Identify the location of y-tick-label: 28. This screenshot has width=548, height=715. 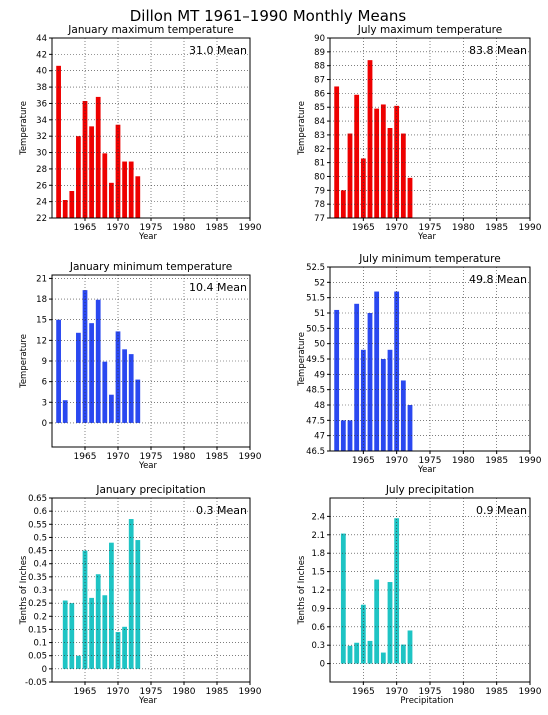
(41, 170).